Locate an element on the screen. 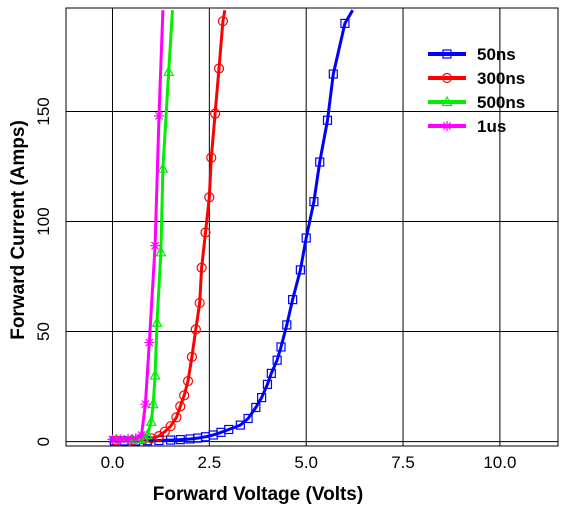  y-tick-label: 0 is located at coordinates (43, 441).